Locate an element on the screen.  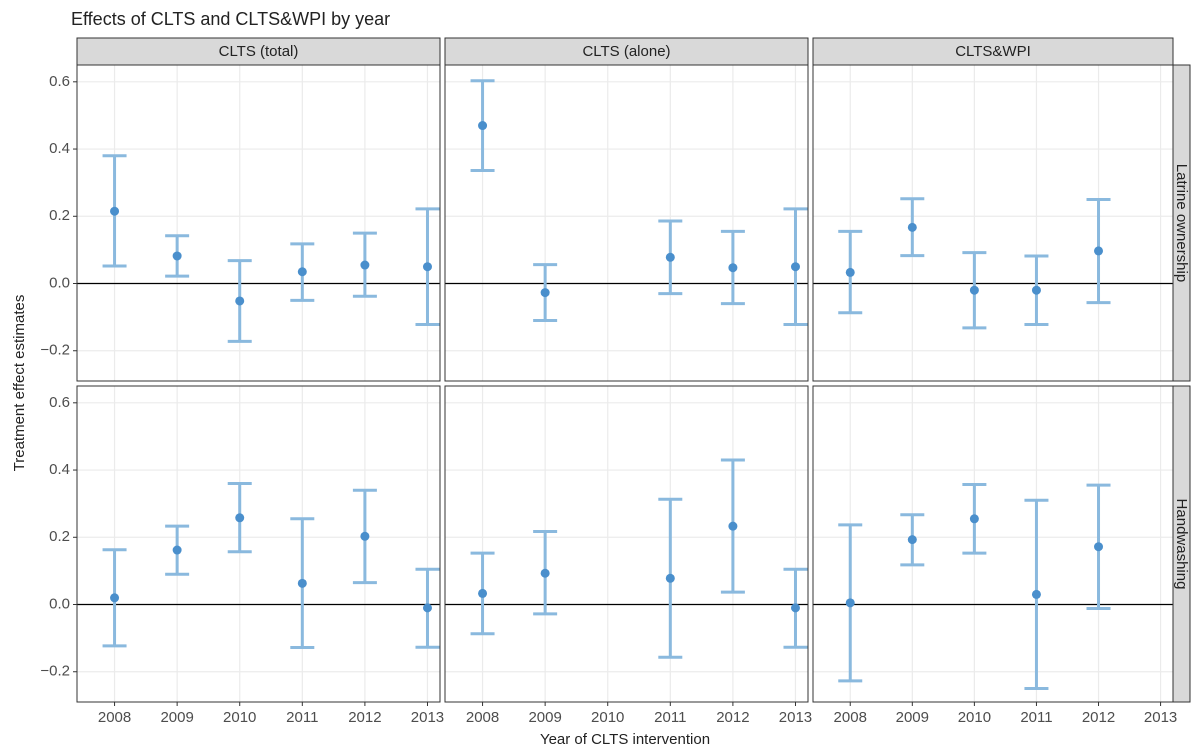
chart-title: Effects of CLTS and CLTS&WPI by year is located at coordinates (230, 19).